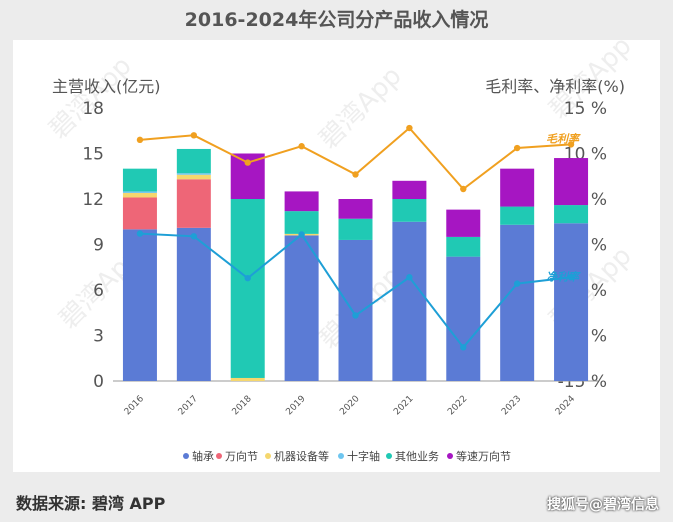 The image size is (673, 522). Describe the element at coordinates (409, 128) in the screenshot. I see `point-毛利率-2021` at that location.